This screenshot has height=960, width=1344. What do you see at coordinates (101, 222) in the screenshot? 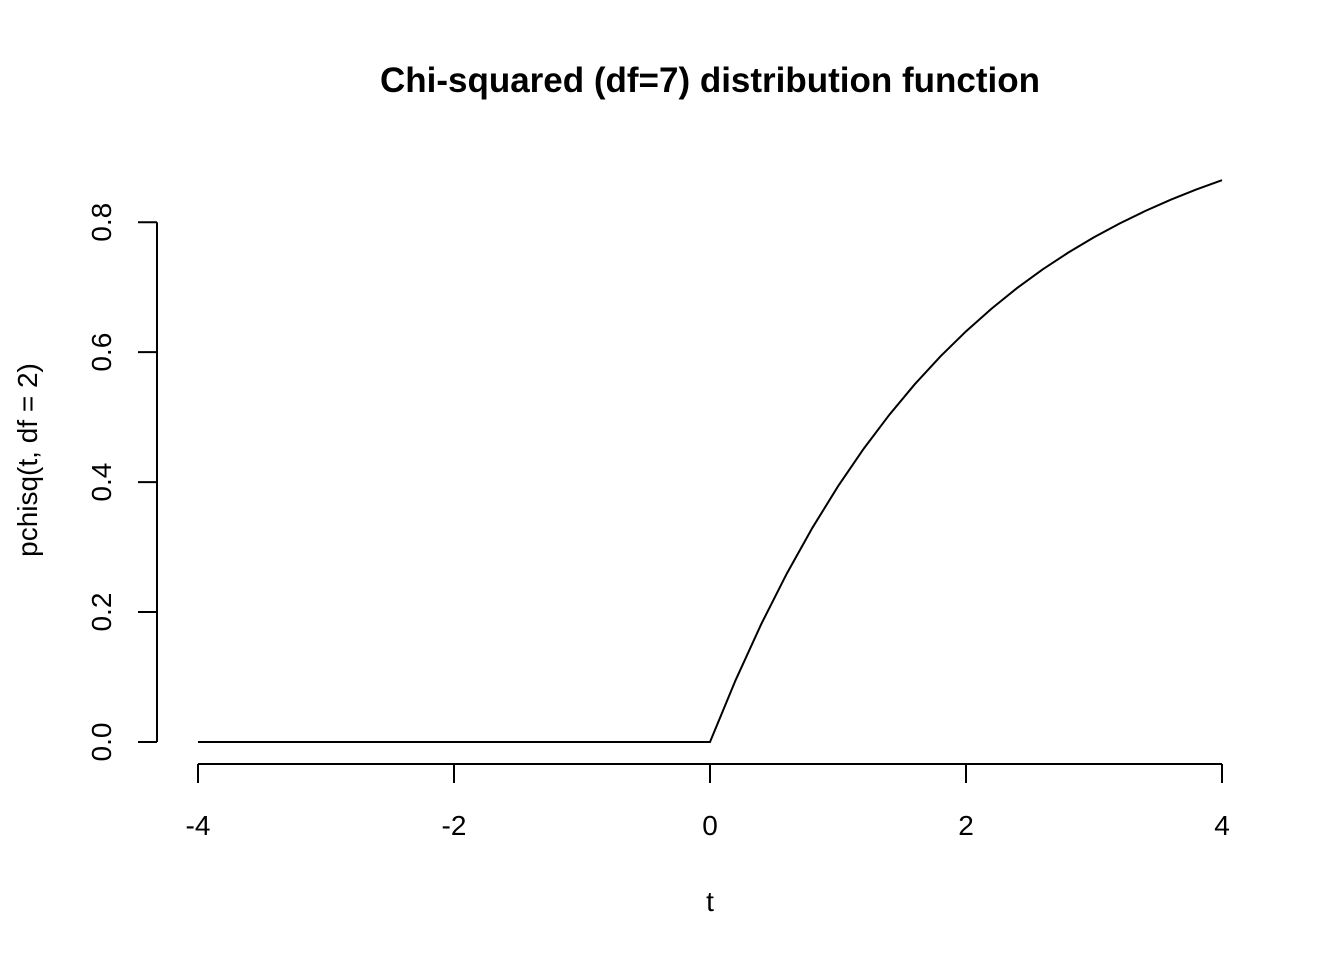
I see `y-tick-label: 0.8` at bounding box center [101, 222].